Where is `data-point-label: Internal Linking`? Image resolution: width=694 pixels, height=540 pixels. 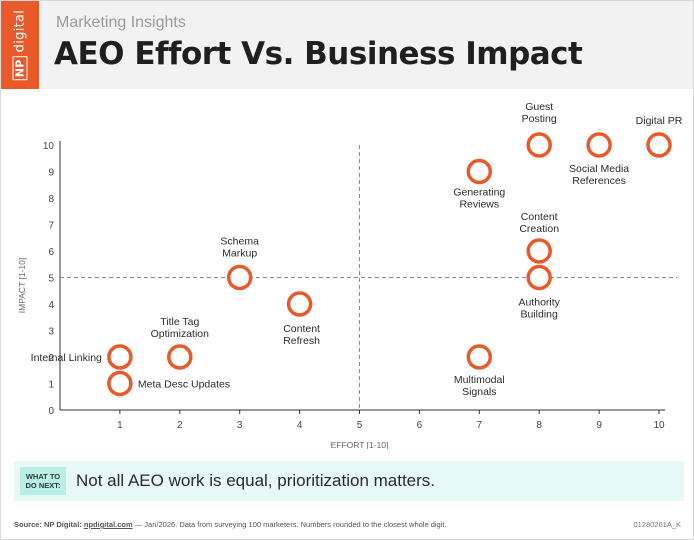 data-point-label: Internal Linking is located at coordinates (66, 358).